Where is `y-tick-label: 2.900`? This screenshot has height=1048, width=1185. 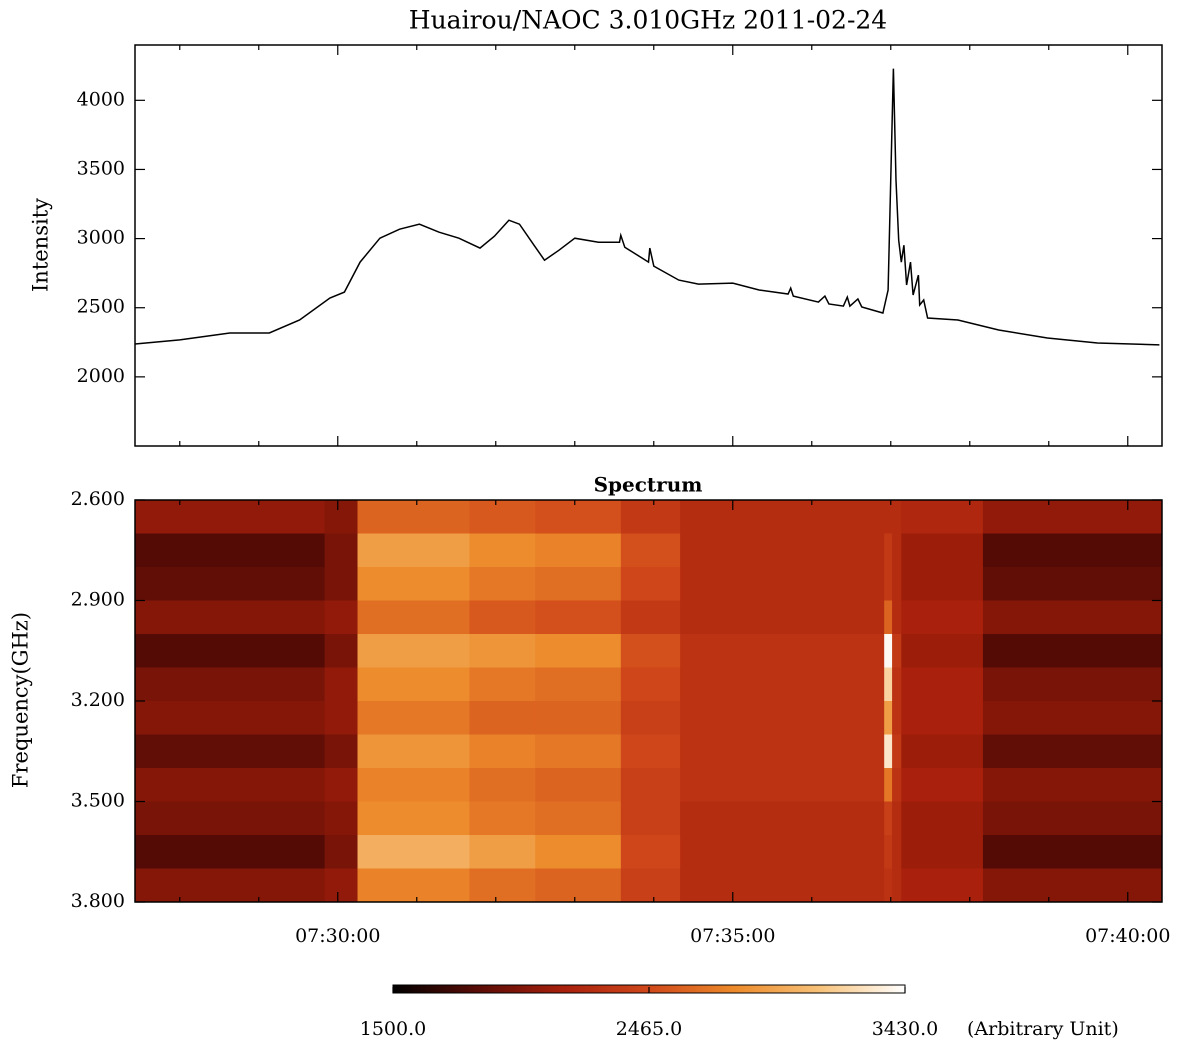 y-tick-label: 2.900 is located at coordinates (98, 600).